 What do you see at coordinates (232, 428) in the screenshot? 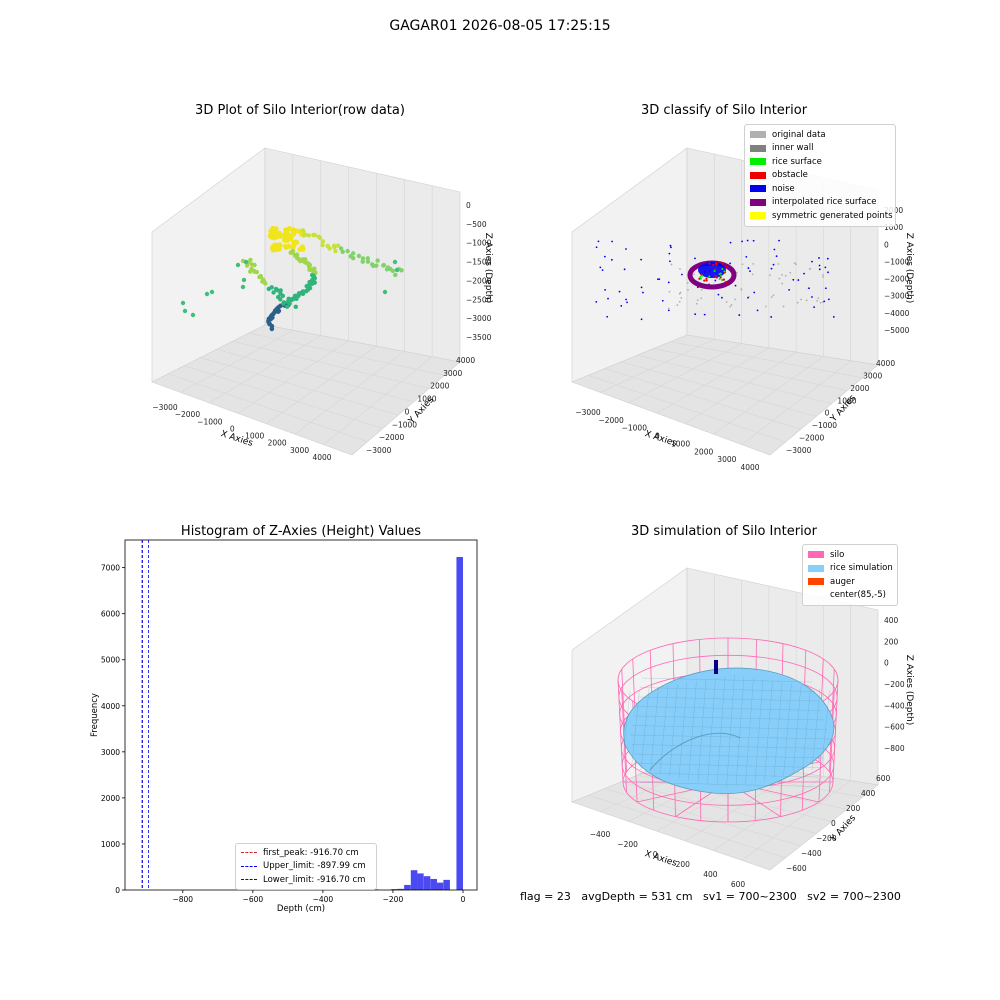
I see `panel1-xtick: 0` at bounding box center [232, 428].